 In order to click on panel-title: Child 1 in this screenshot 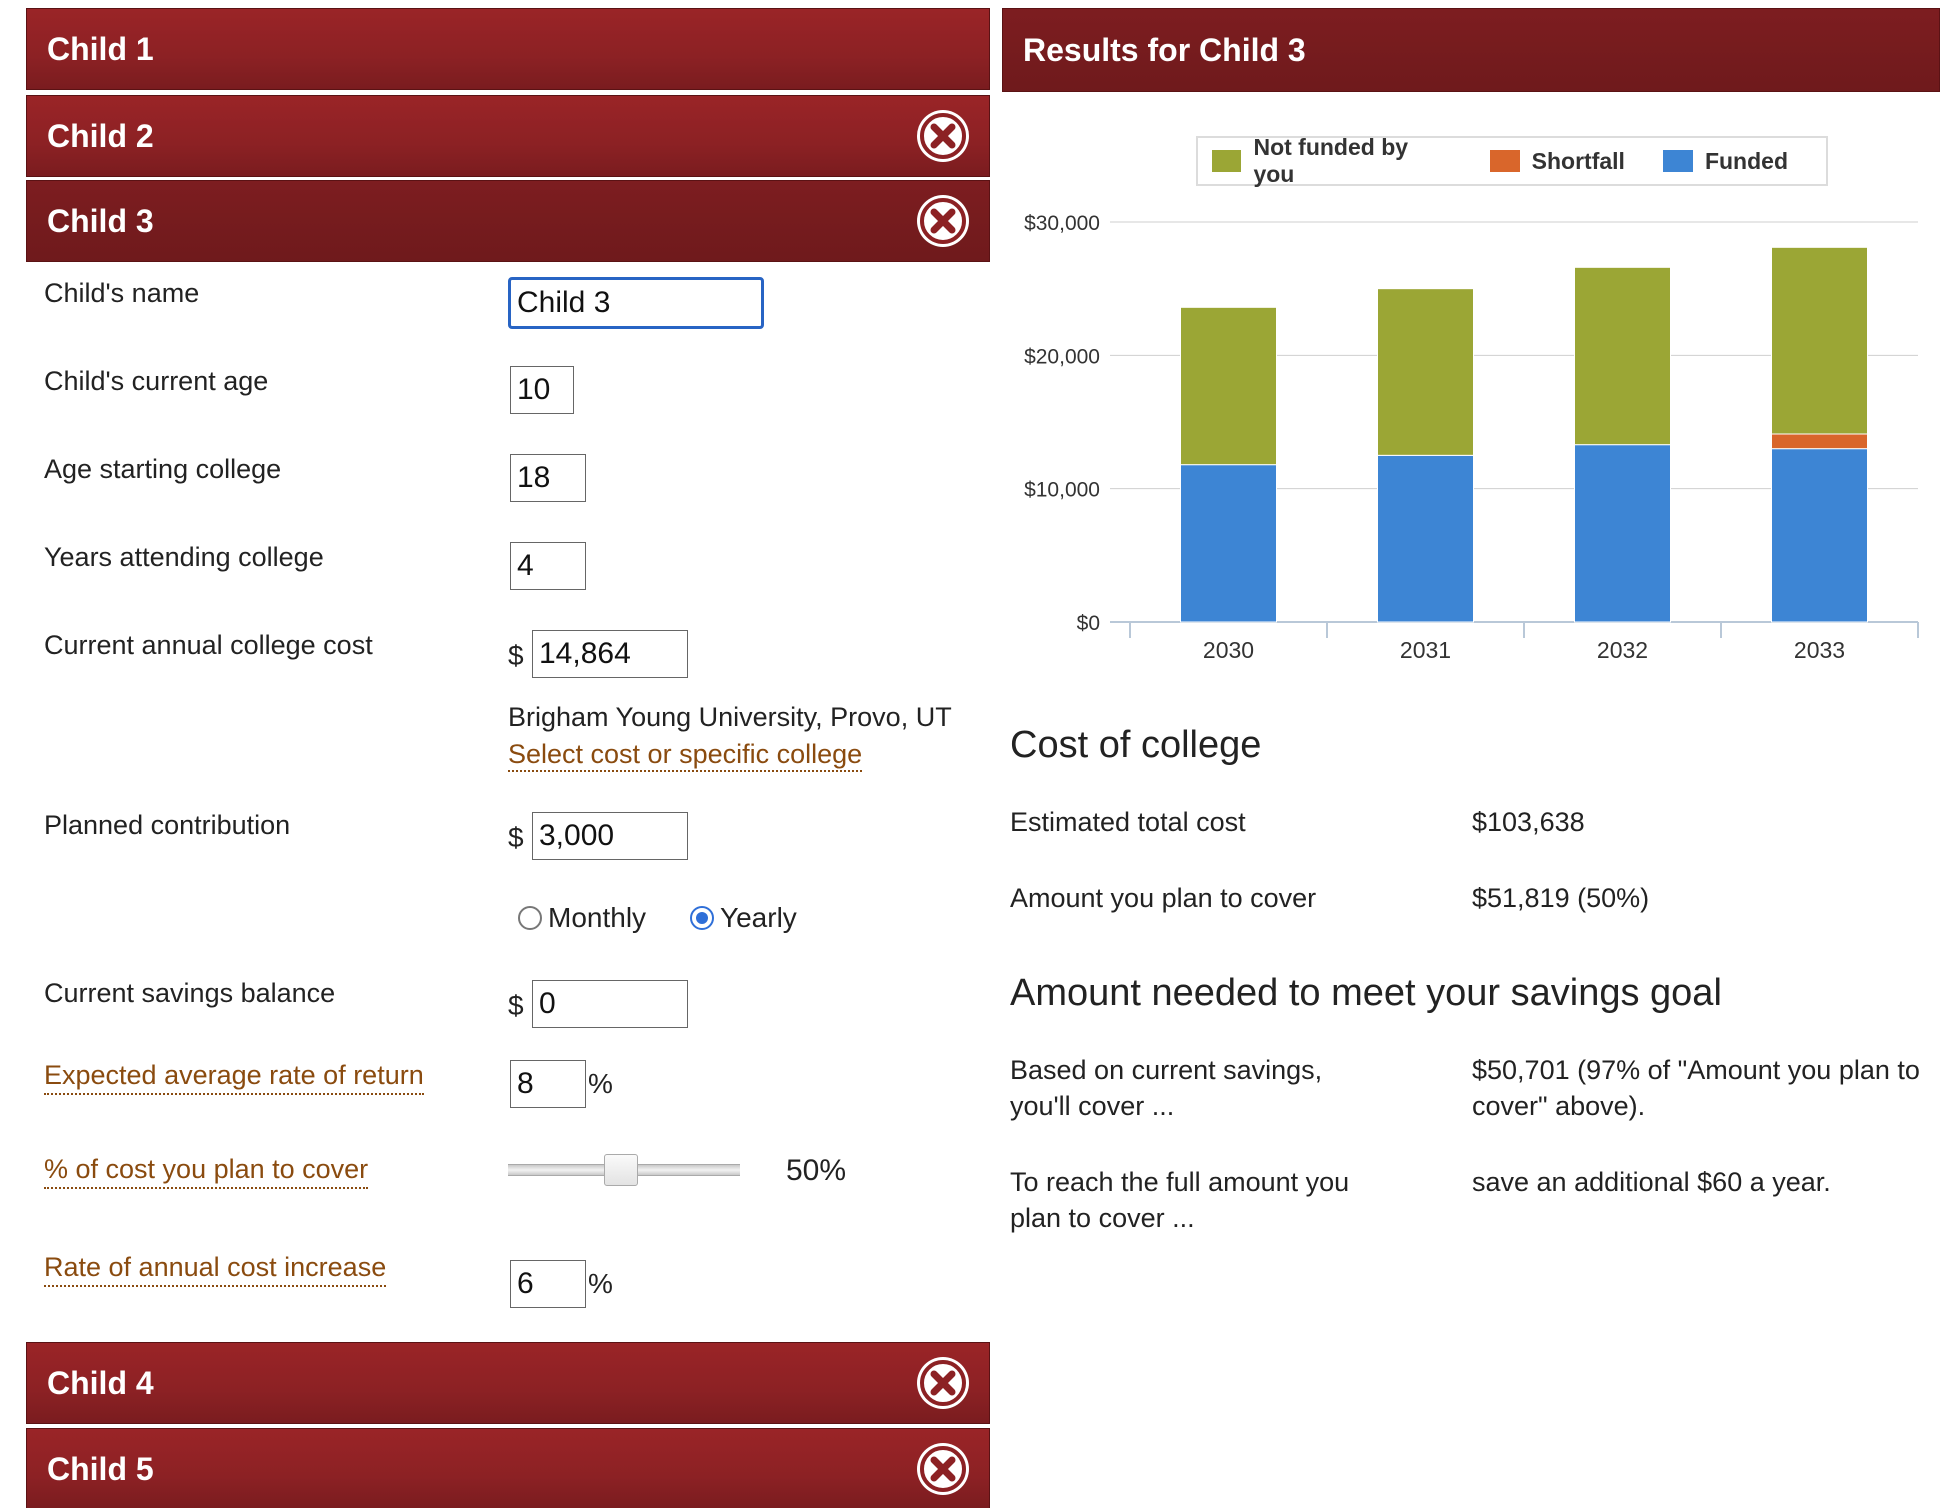, I will do `click(100, 48)`.